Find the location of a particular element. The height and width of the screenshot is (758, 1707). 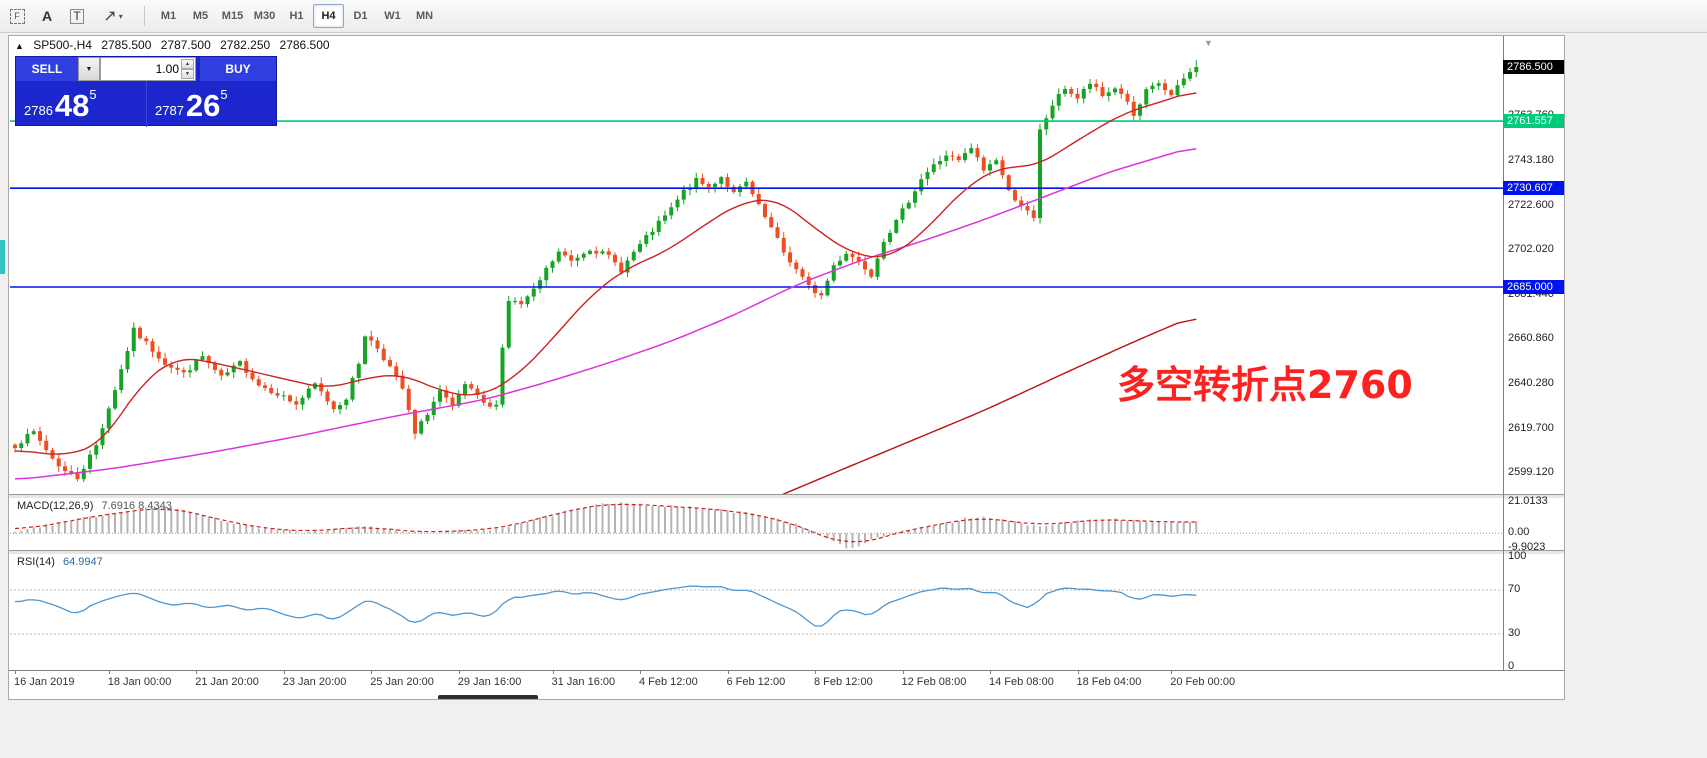

timeframe-button-m1: M1 is located at coordinates (168, 16).